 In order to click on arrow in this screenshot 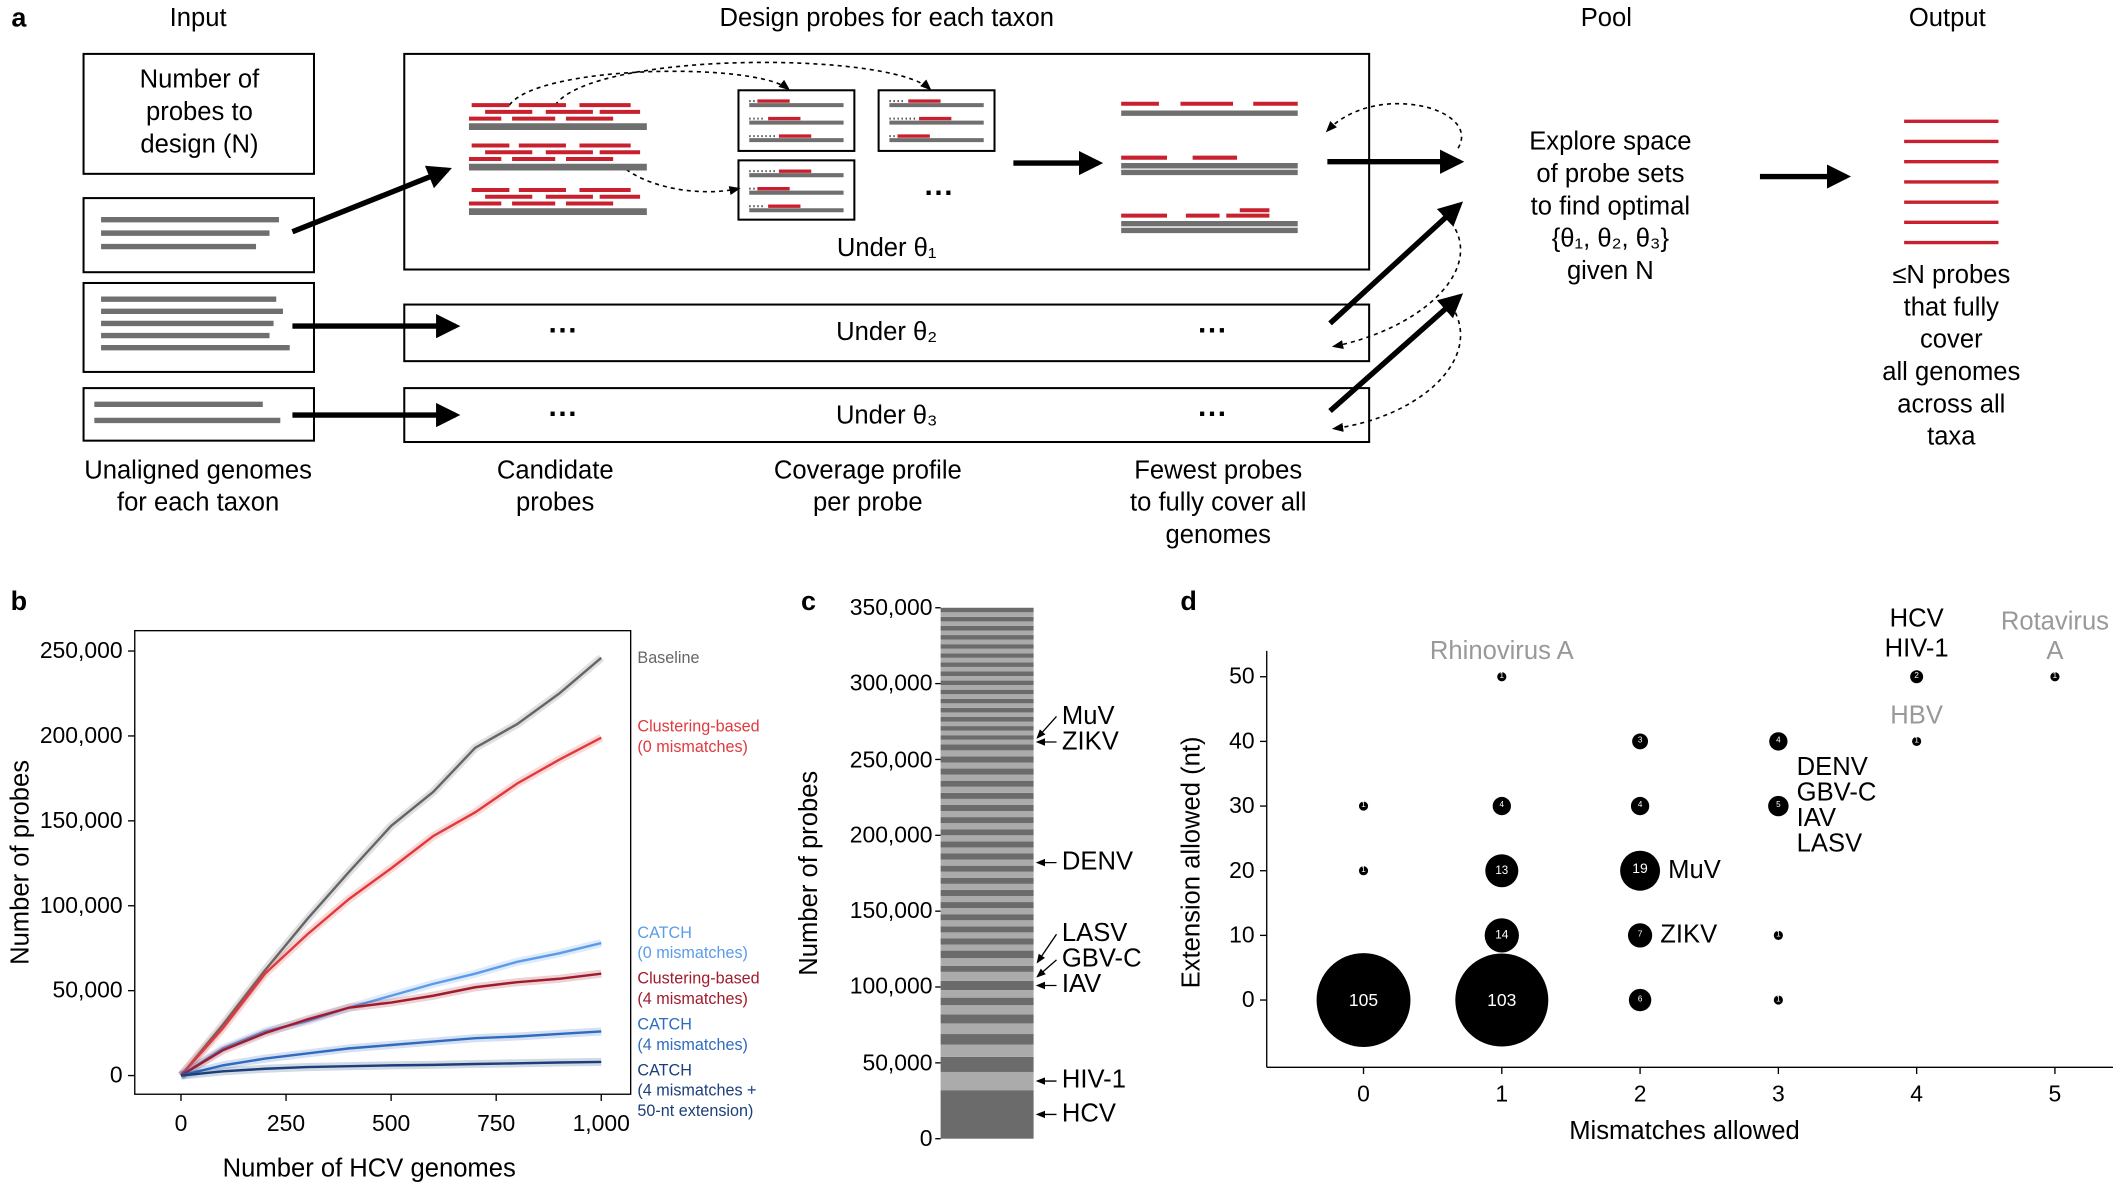, I will do `click(1396, 263)`.